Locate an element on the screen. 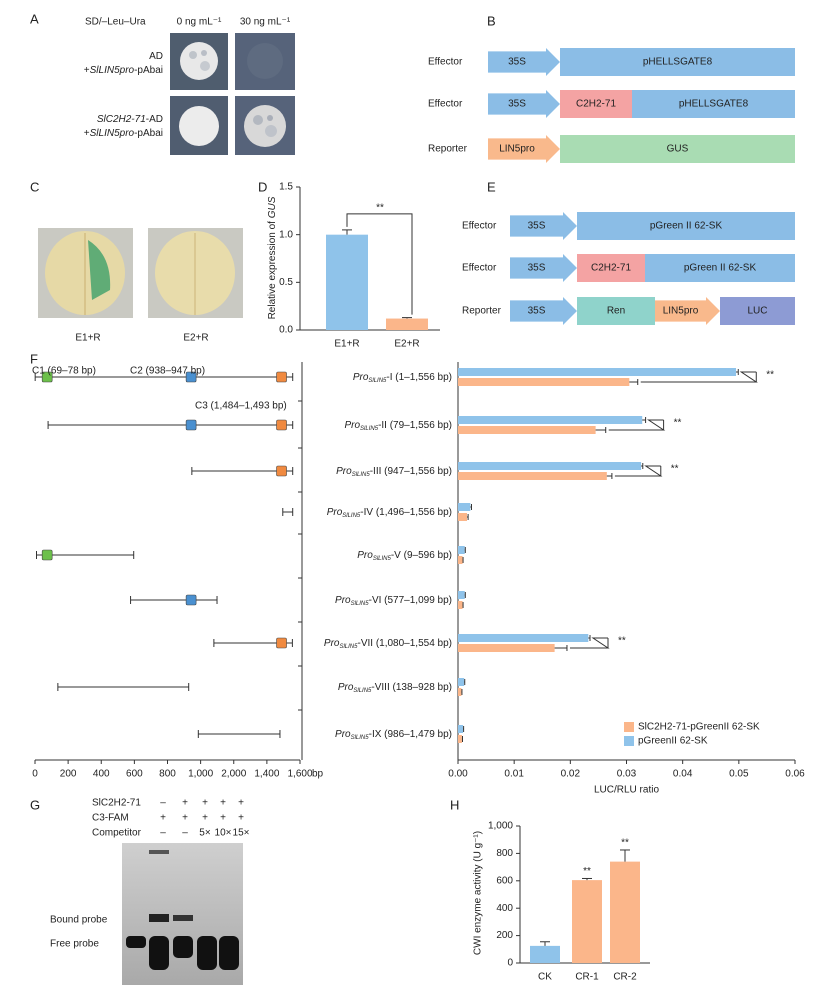  x-tick-label: E1+R is located at coordinates (346, 344).